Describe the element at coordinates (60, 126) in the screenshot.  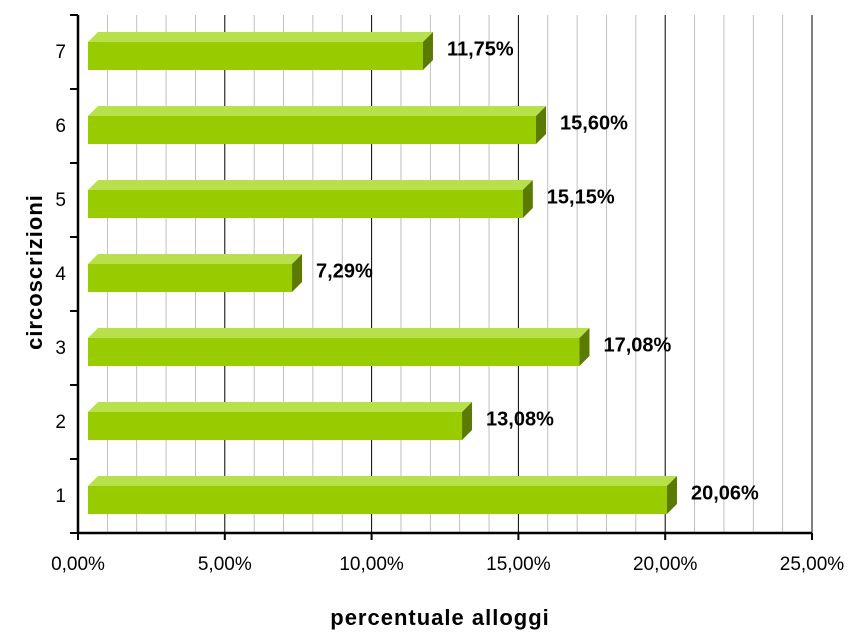
I see `y-tick-label: 6` at that location.